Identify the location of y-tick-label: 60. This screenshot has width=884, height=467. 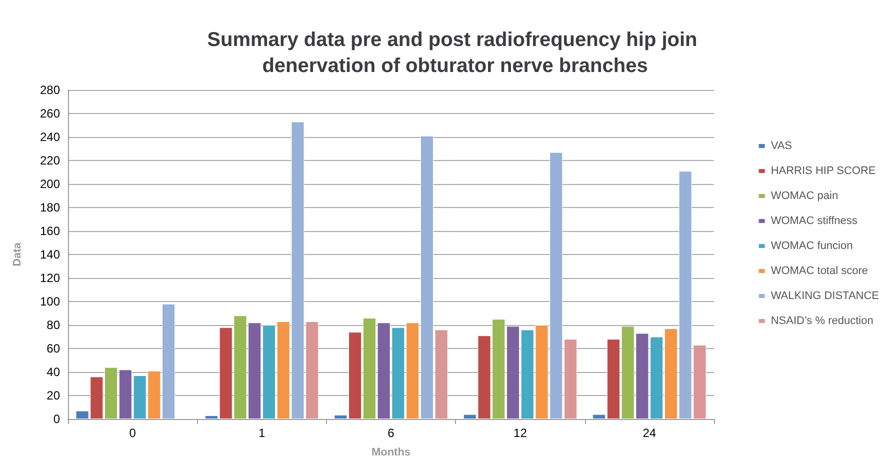
(53, 349).